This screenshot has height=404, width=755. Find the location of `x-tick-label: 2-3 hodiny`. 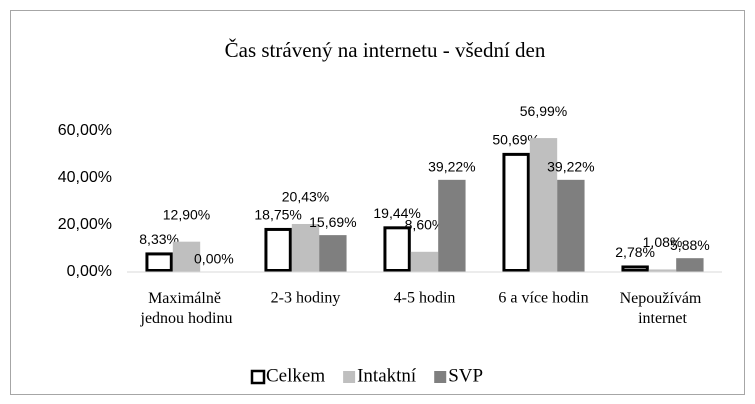

x-tick-label: 2-3 hodiny is located at coordinates (306, 298).